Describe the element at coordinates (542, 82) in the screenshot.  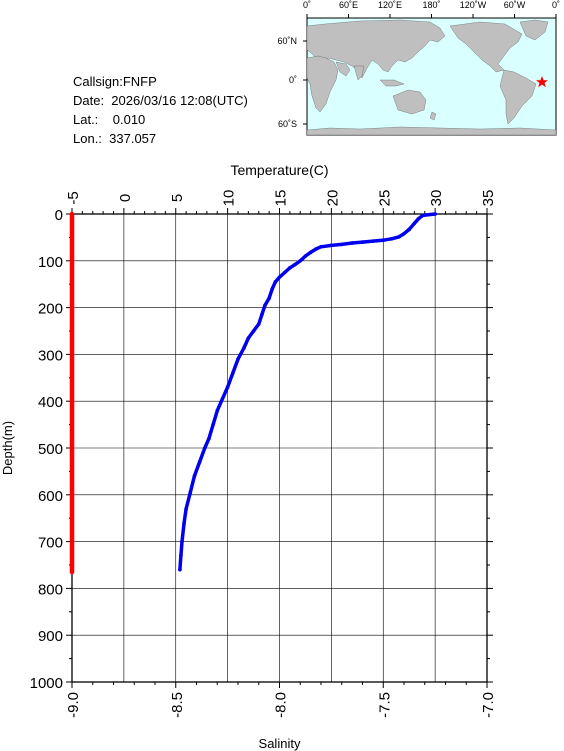
I see `map-marker-star-icon` at that location.